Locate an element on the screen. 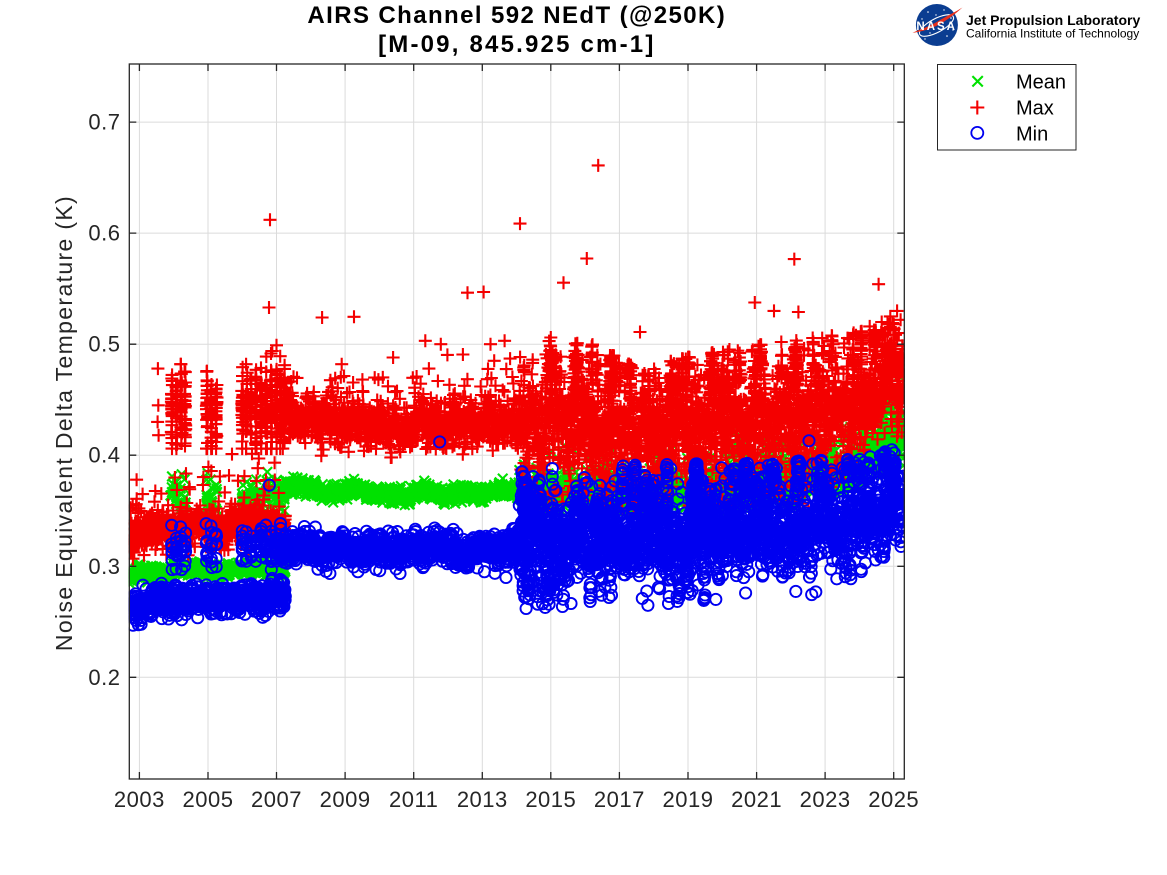  svg-text: 2025 is located at coordinates (893, 799).